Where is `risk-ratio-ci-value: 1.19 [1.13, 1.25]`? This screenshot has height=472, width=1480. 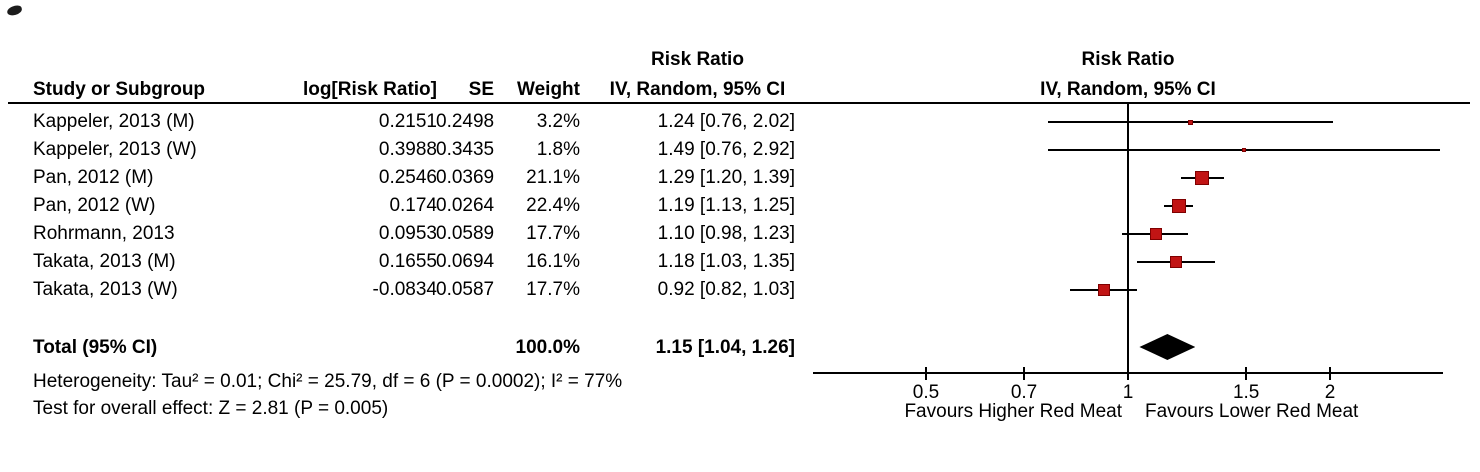 risk-ratio-ci-value: 1.19 [1.13, 1.25] is located at coordinates (726, 205).